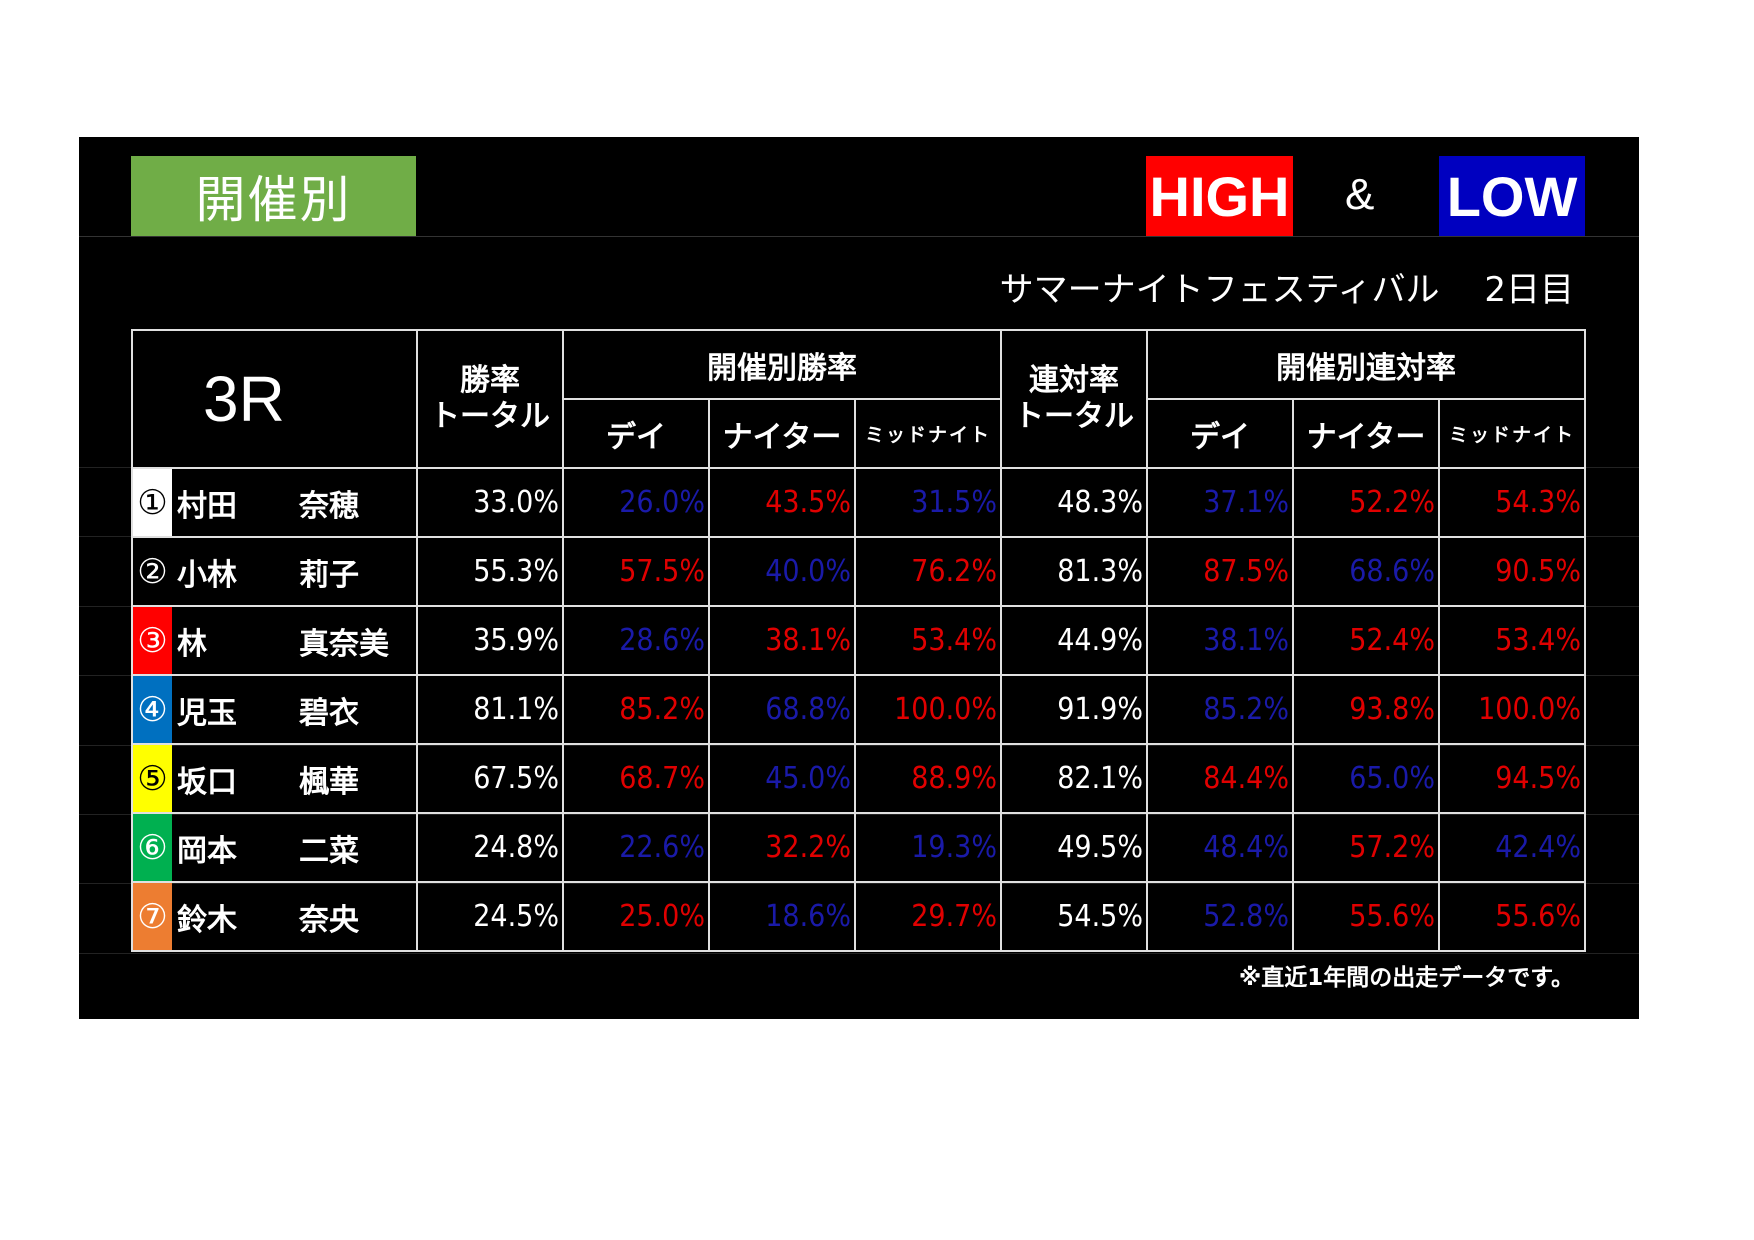 The height and width of the screenshot is (1240, 1754). I want to click on win-rate-midnight: 88.9%, so click(928, 778).